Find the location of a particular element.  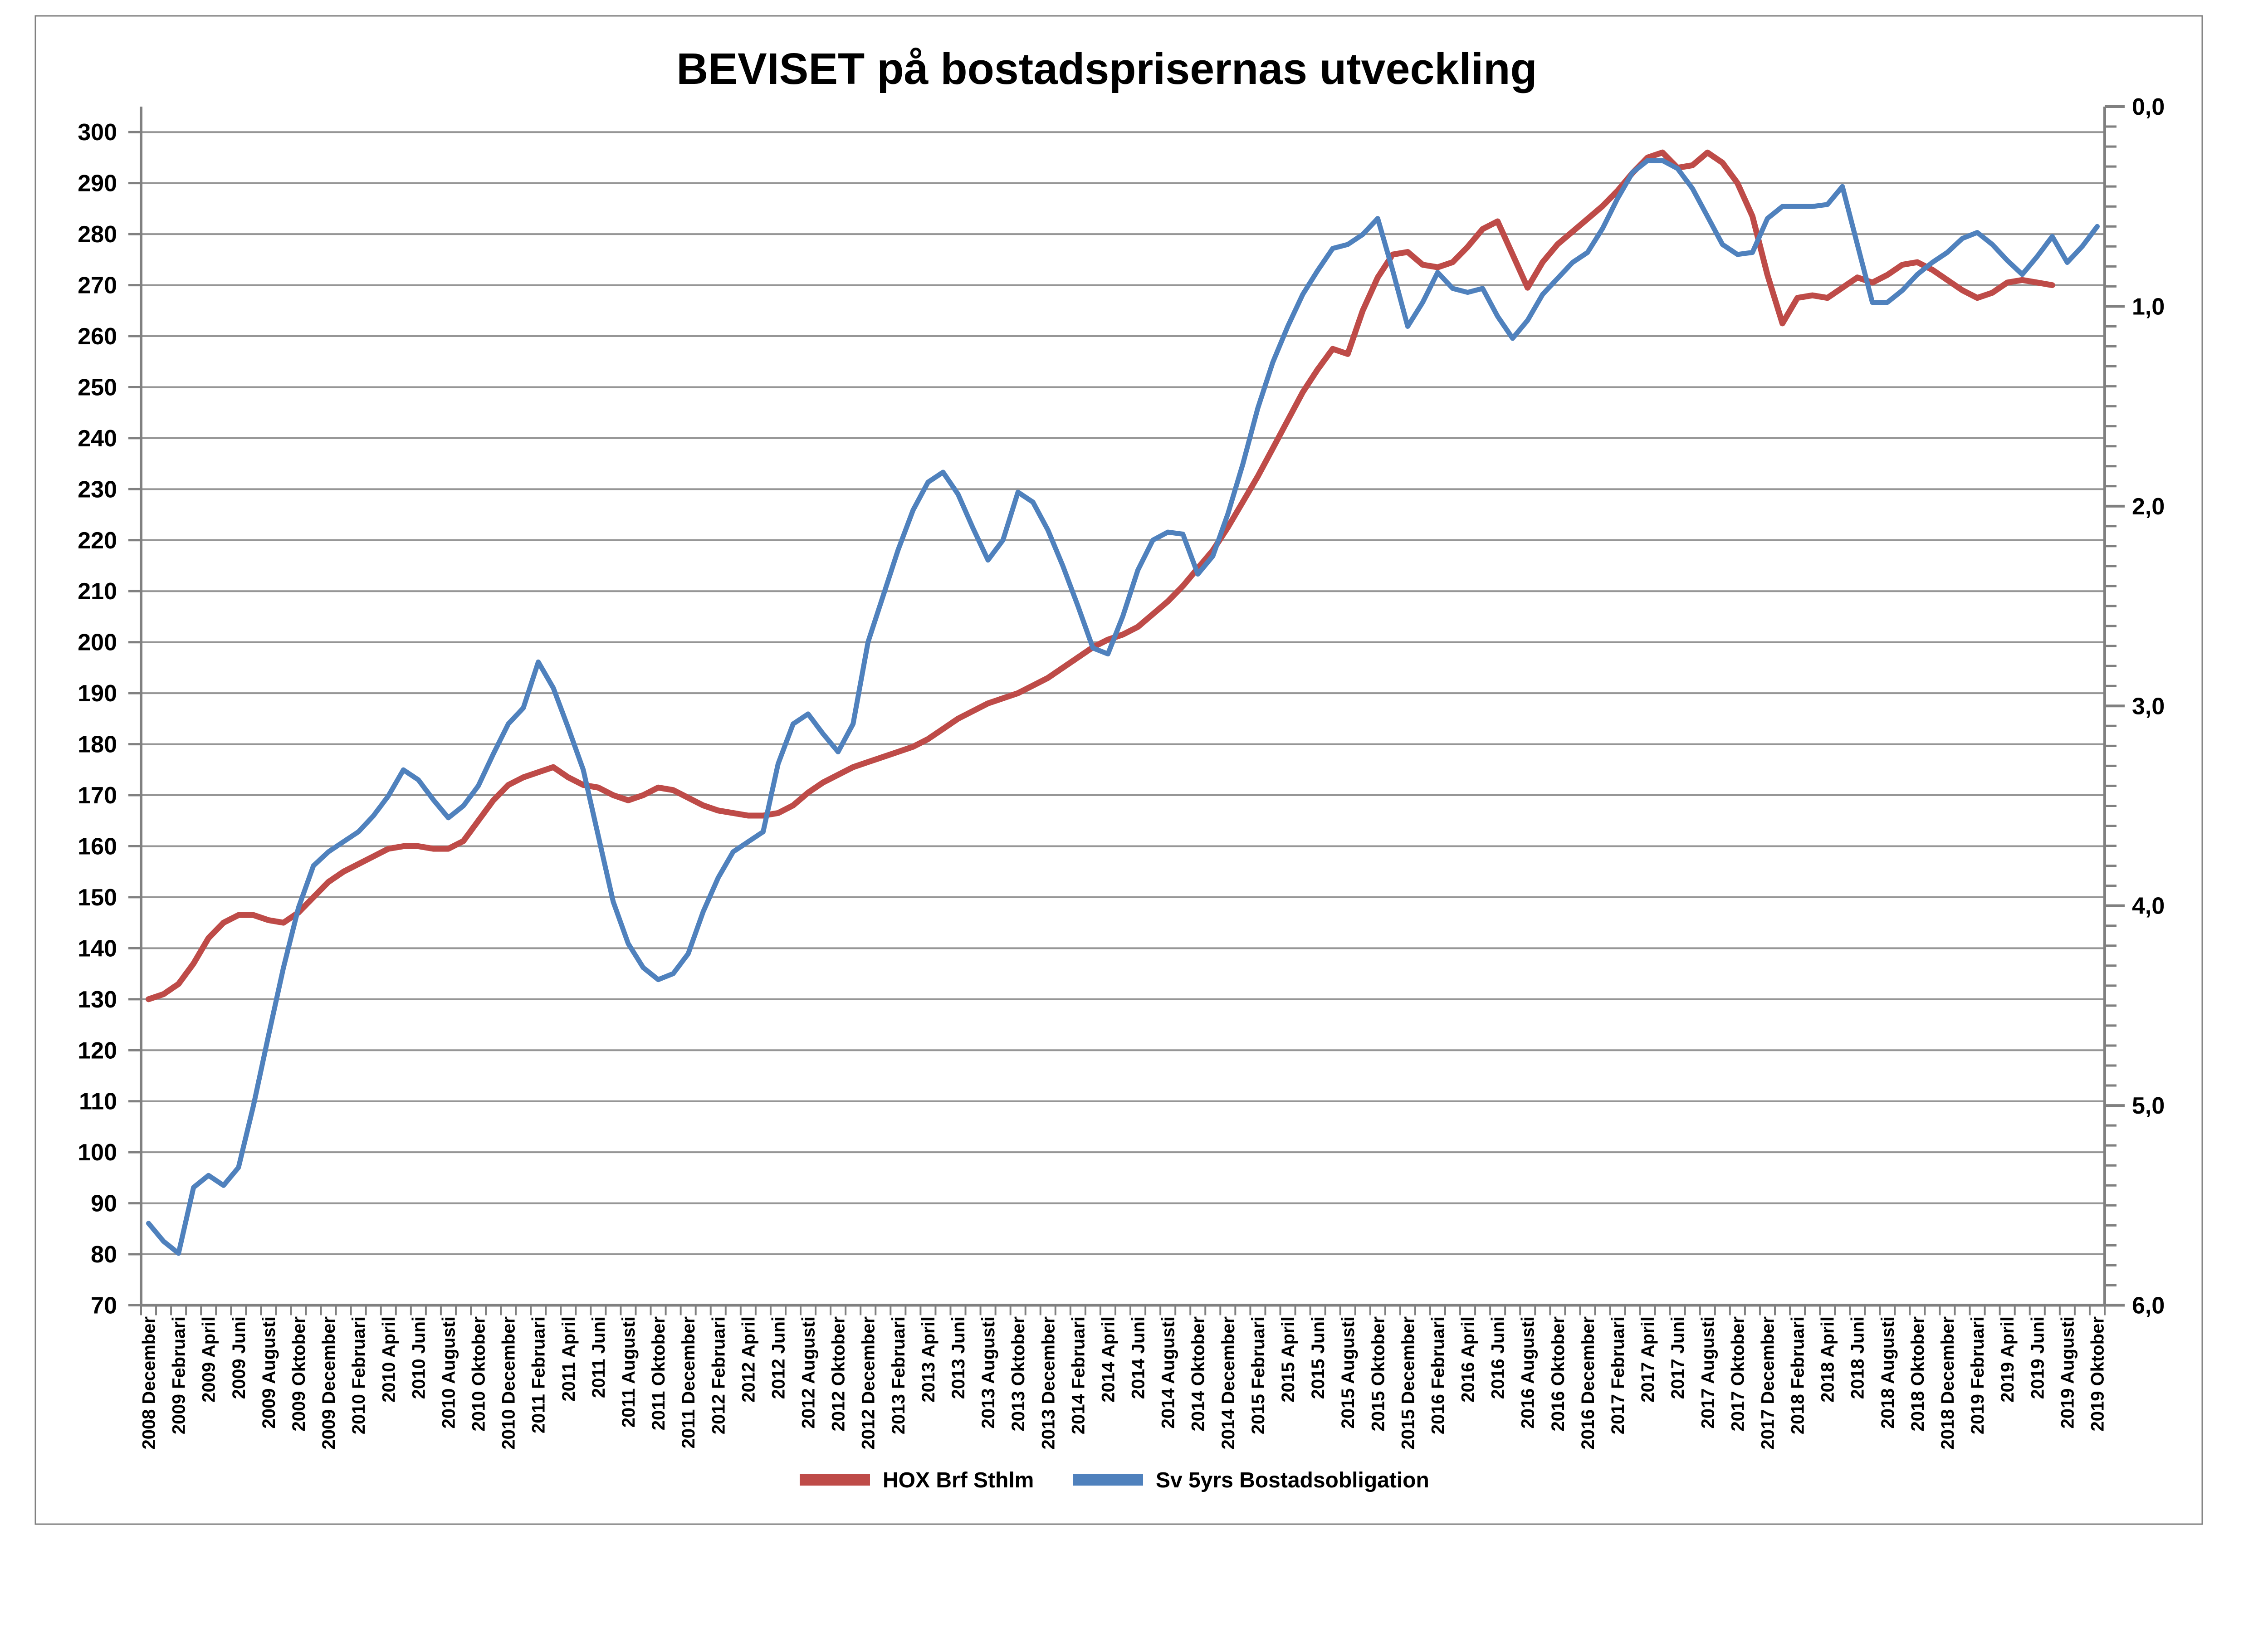

right-axis-tick-label: 2,0 is located at coordinates (2148, 507).